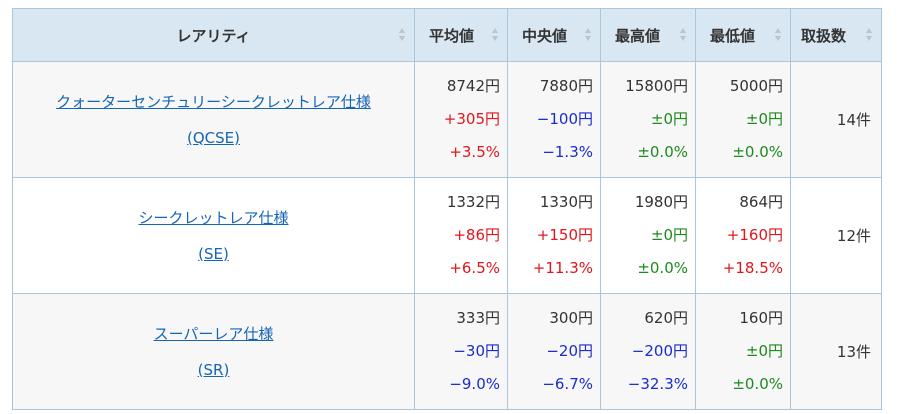 The height and width of the screenshot is (414, 899). I want to click on count-cell: 13件, so click(836, 351).